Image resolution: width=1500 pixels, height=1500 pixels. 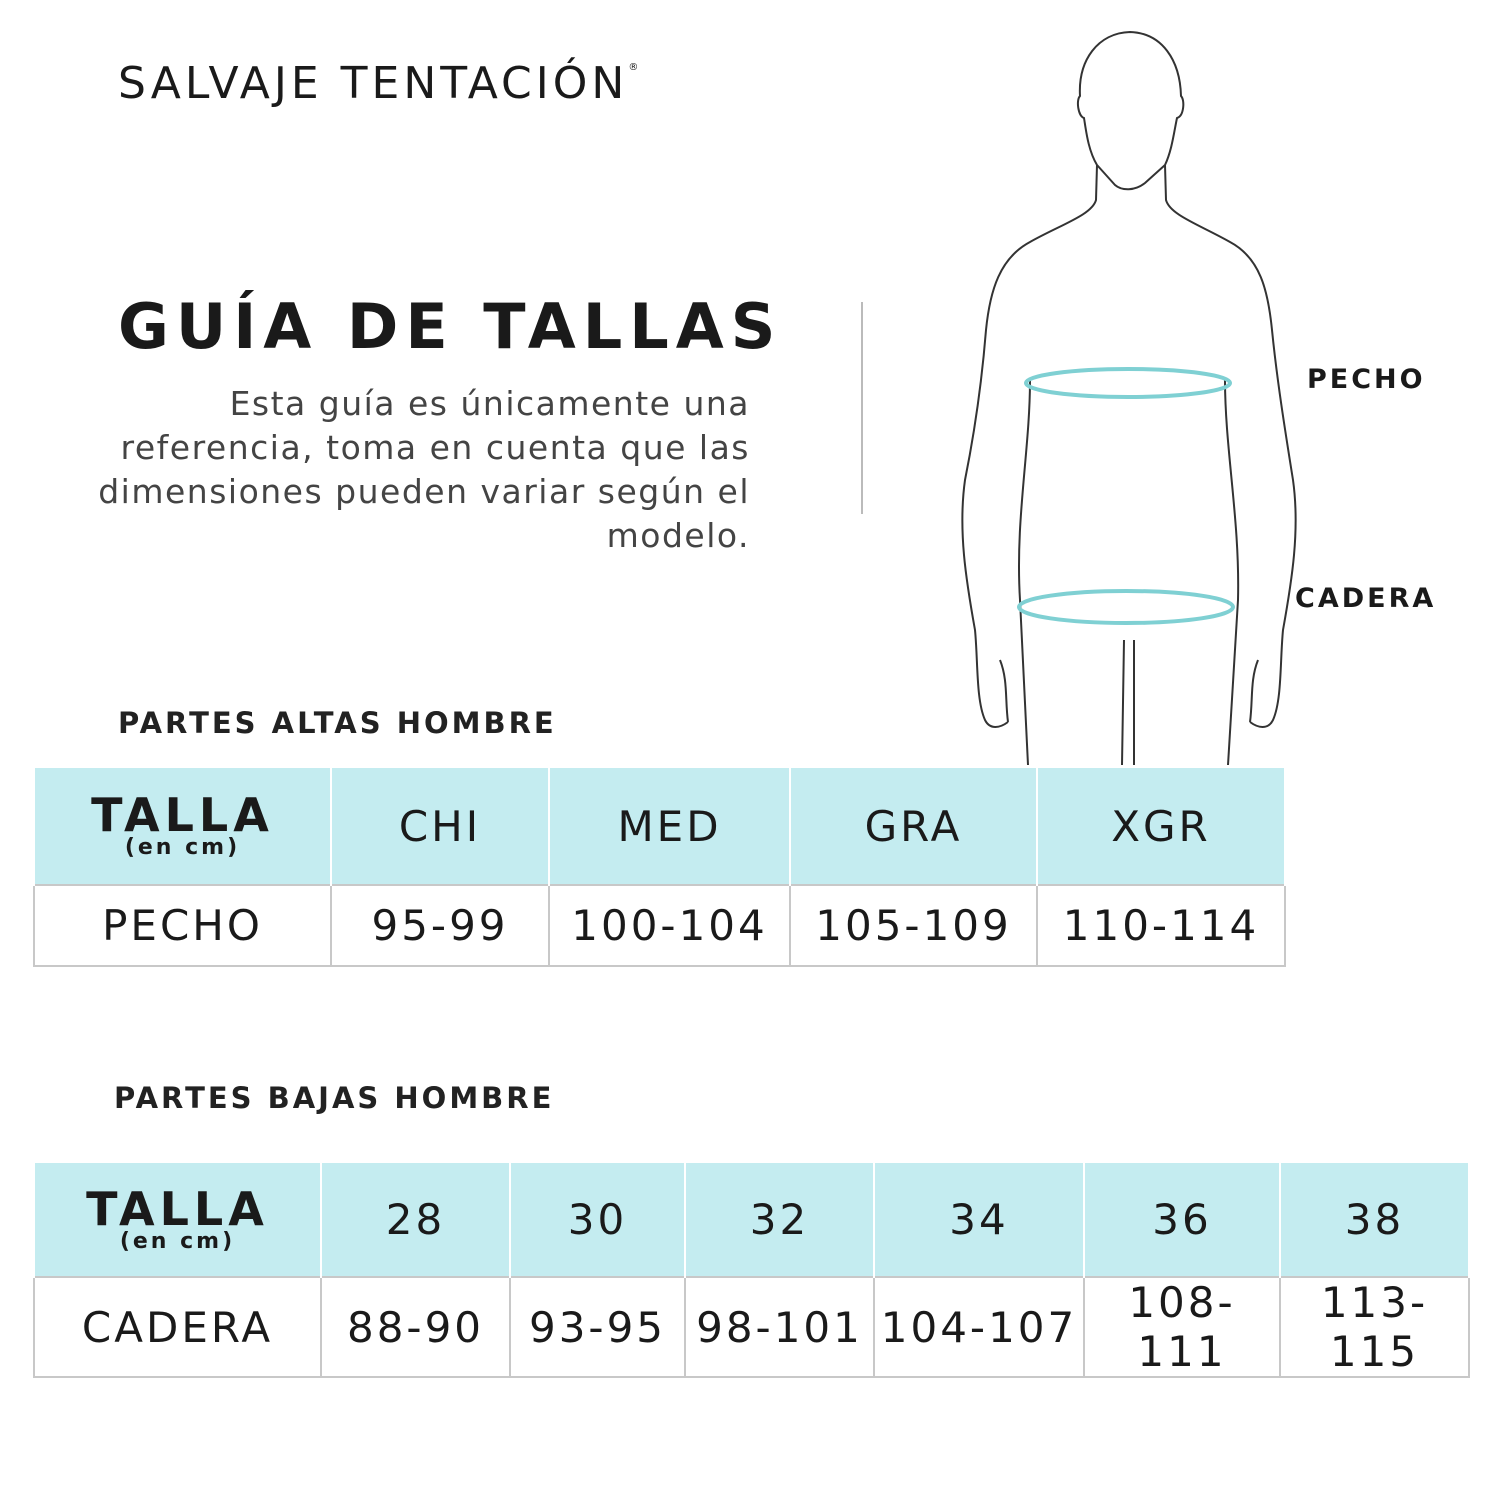 I want to click on registered-mark: ®, so click(x=633, y=67).